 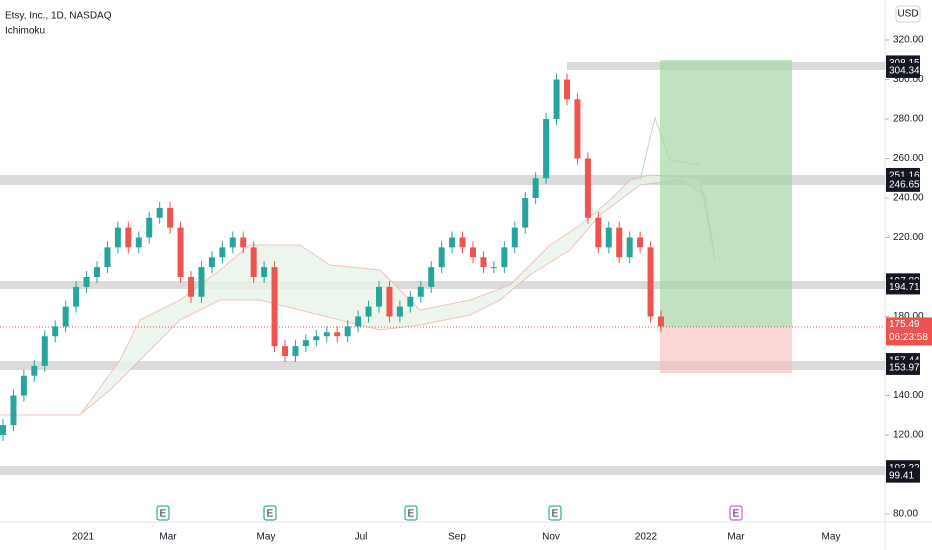 What do you see at coordinates (361, 537) in the screenshot?
I see `x-tick-label: Jul` at bounding box center [361, 537].